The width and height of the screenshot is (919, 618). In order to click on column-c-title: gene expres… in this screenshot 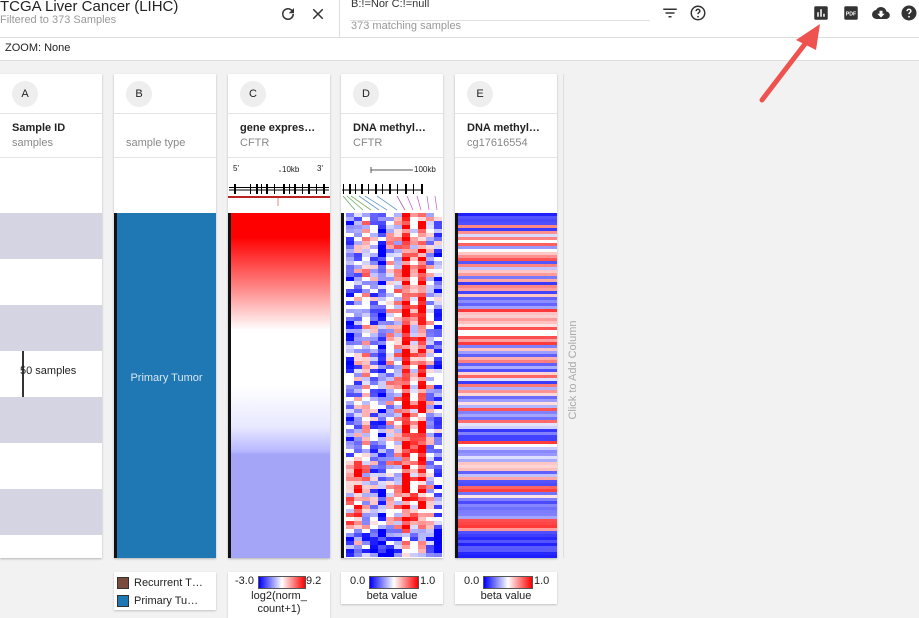, I will do `click(278, 128)`.